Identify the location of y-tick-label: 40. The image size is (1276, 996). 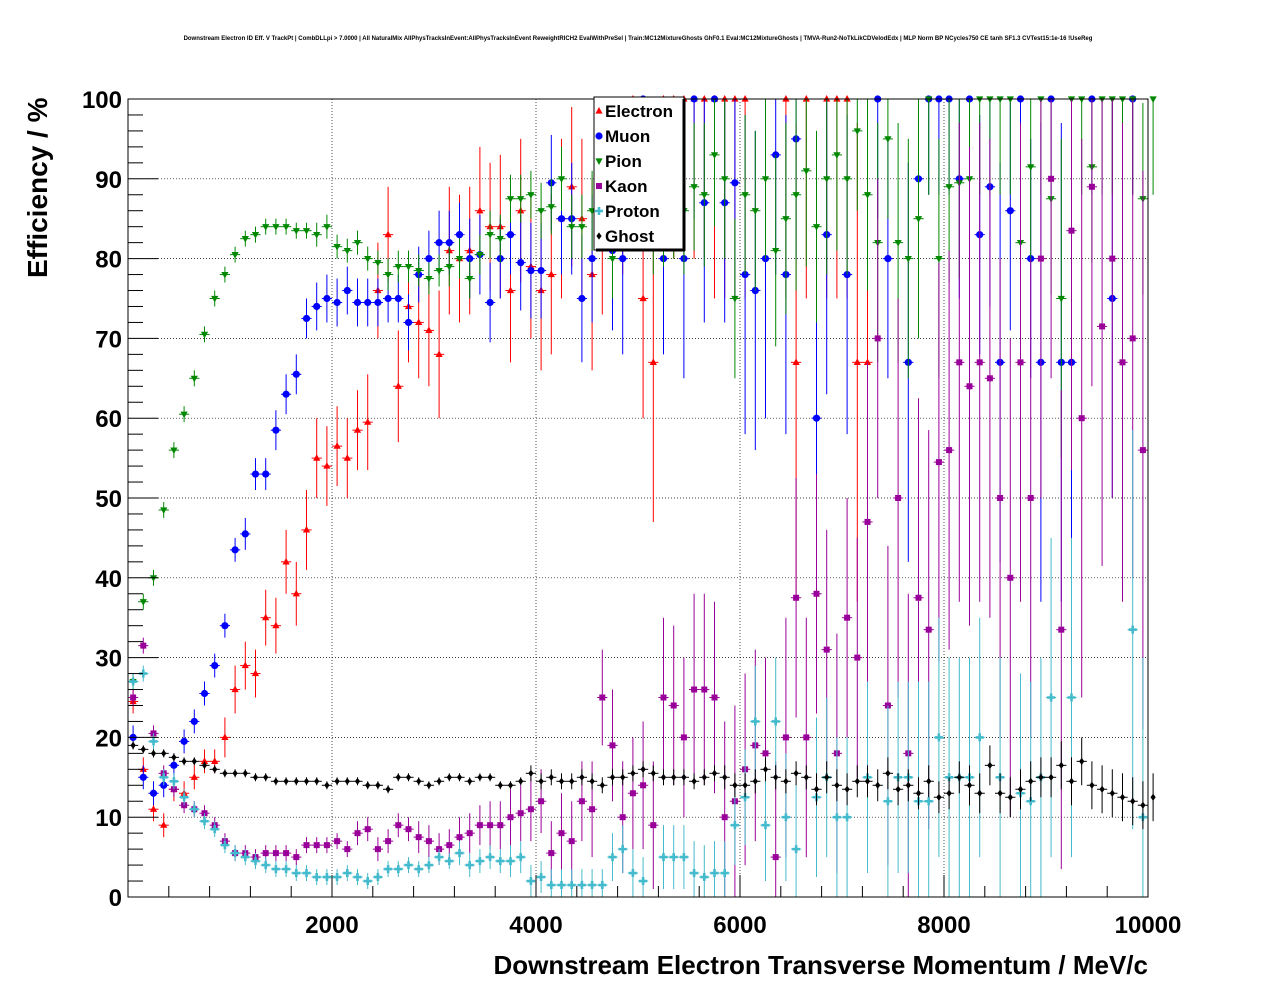
(108, 579).